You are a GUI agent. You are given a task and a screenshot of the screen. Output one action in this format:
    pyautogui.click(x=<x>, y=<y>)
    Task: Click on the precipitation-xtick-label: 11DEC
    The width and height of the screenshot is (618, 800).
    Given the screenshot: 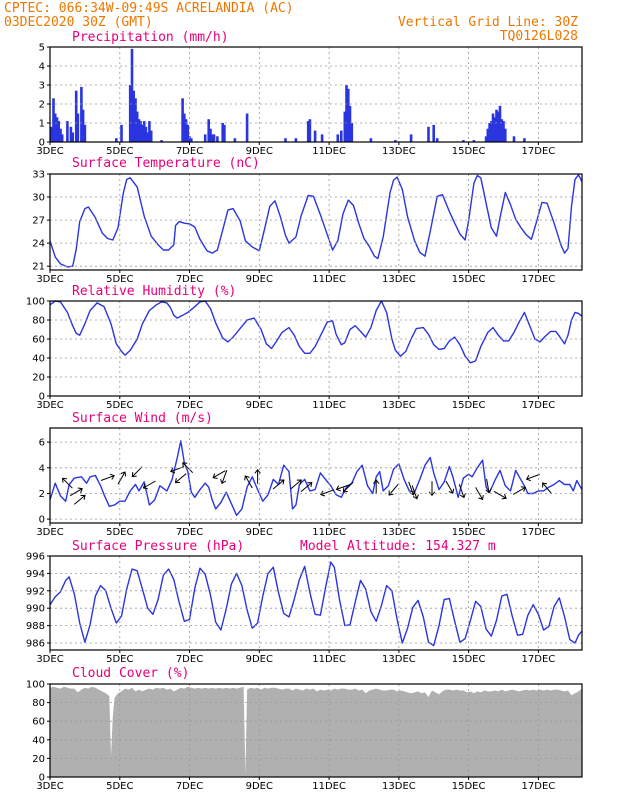 What is the action you would take?
    pyautogui.click(x=329, y=151)
    